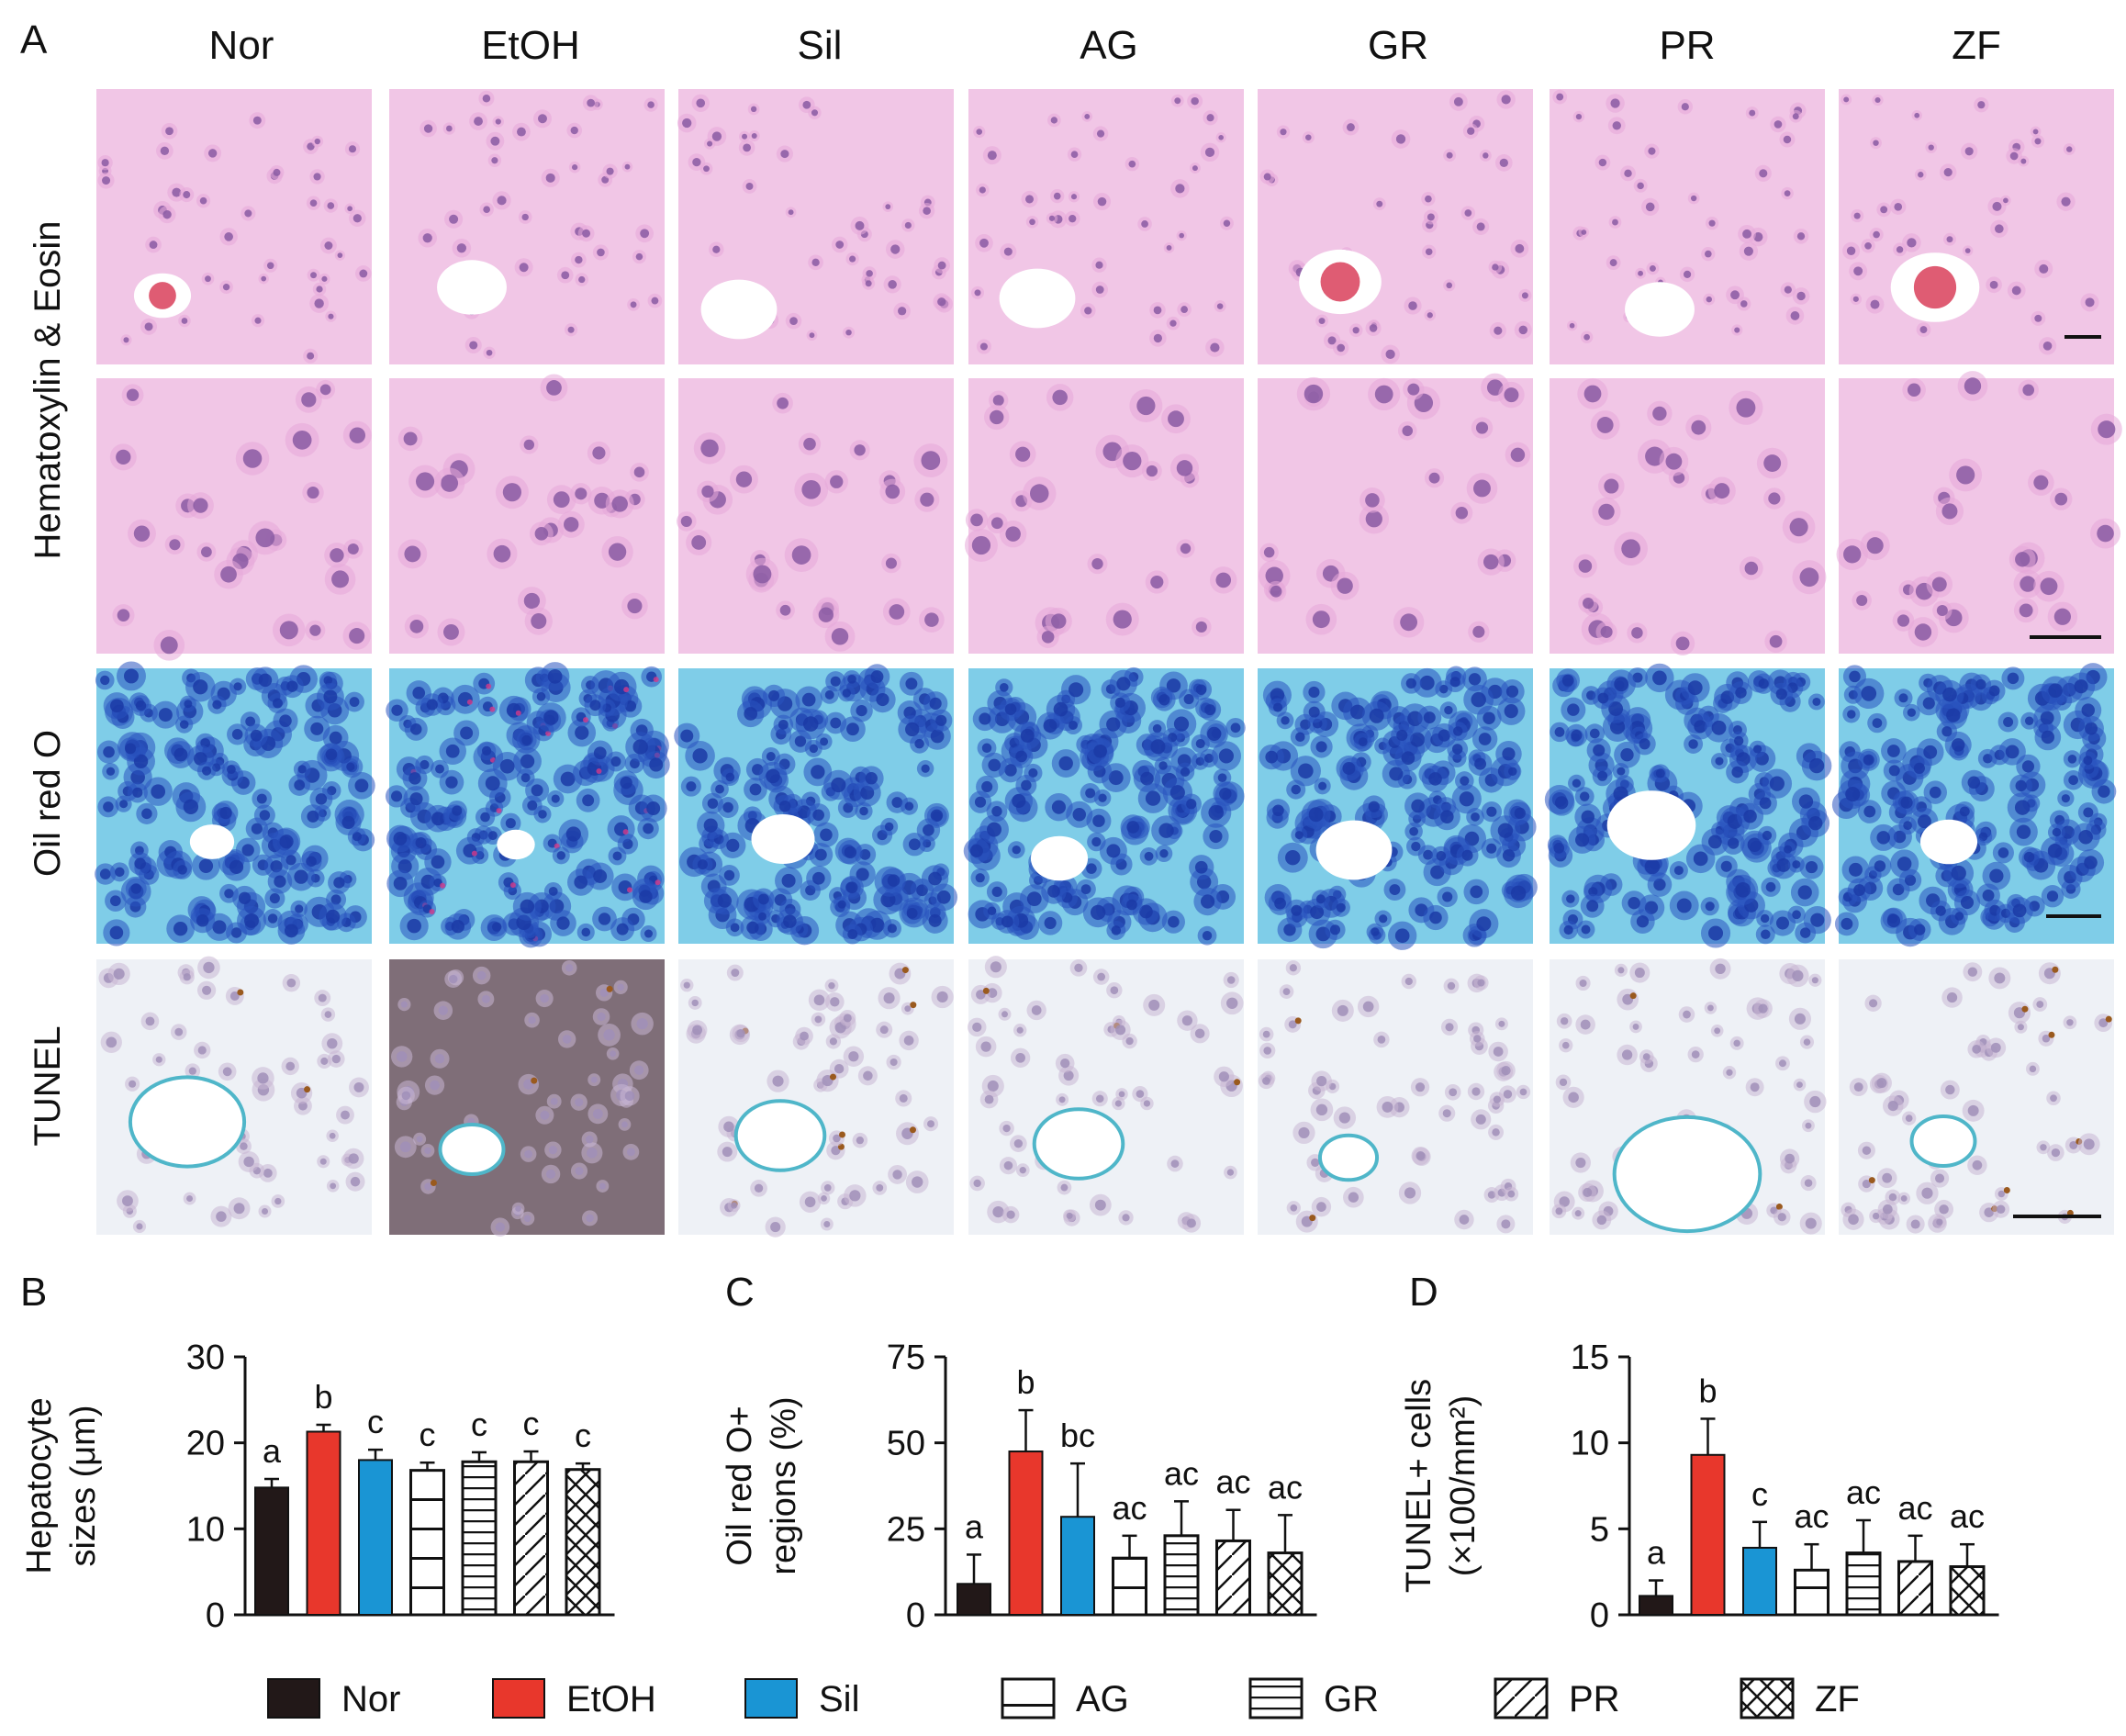  What do you see at coordinates (1595, 1699) in the screenshot?
I see `legend-label: PR` at bounding box center [1595, 1699].